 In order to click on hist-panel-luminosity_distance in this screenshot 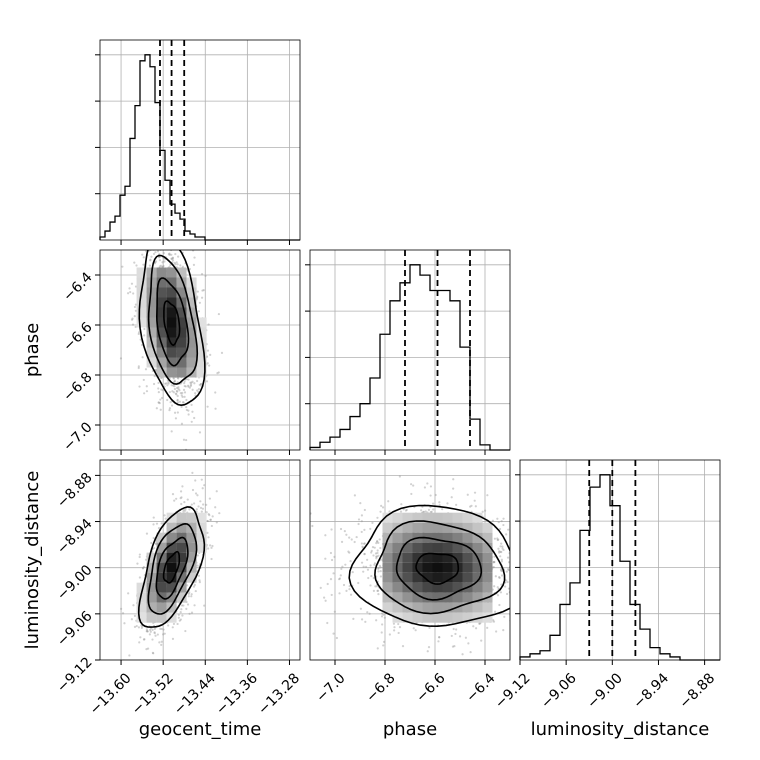, I will do `click(618, 562)`.